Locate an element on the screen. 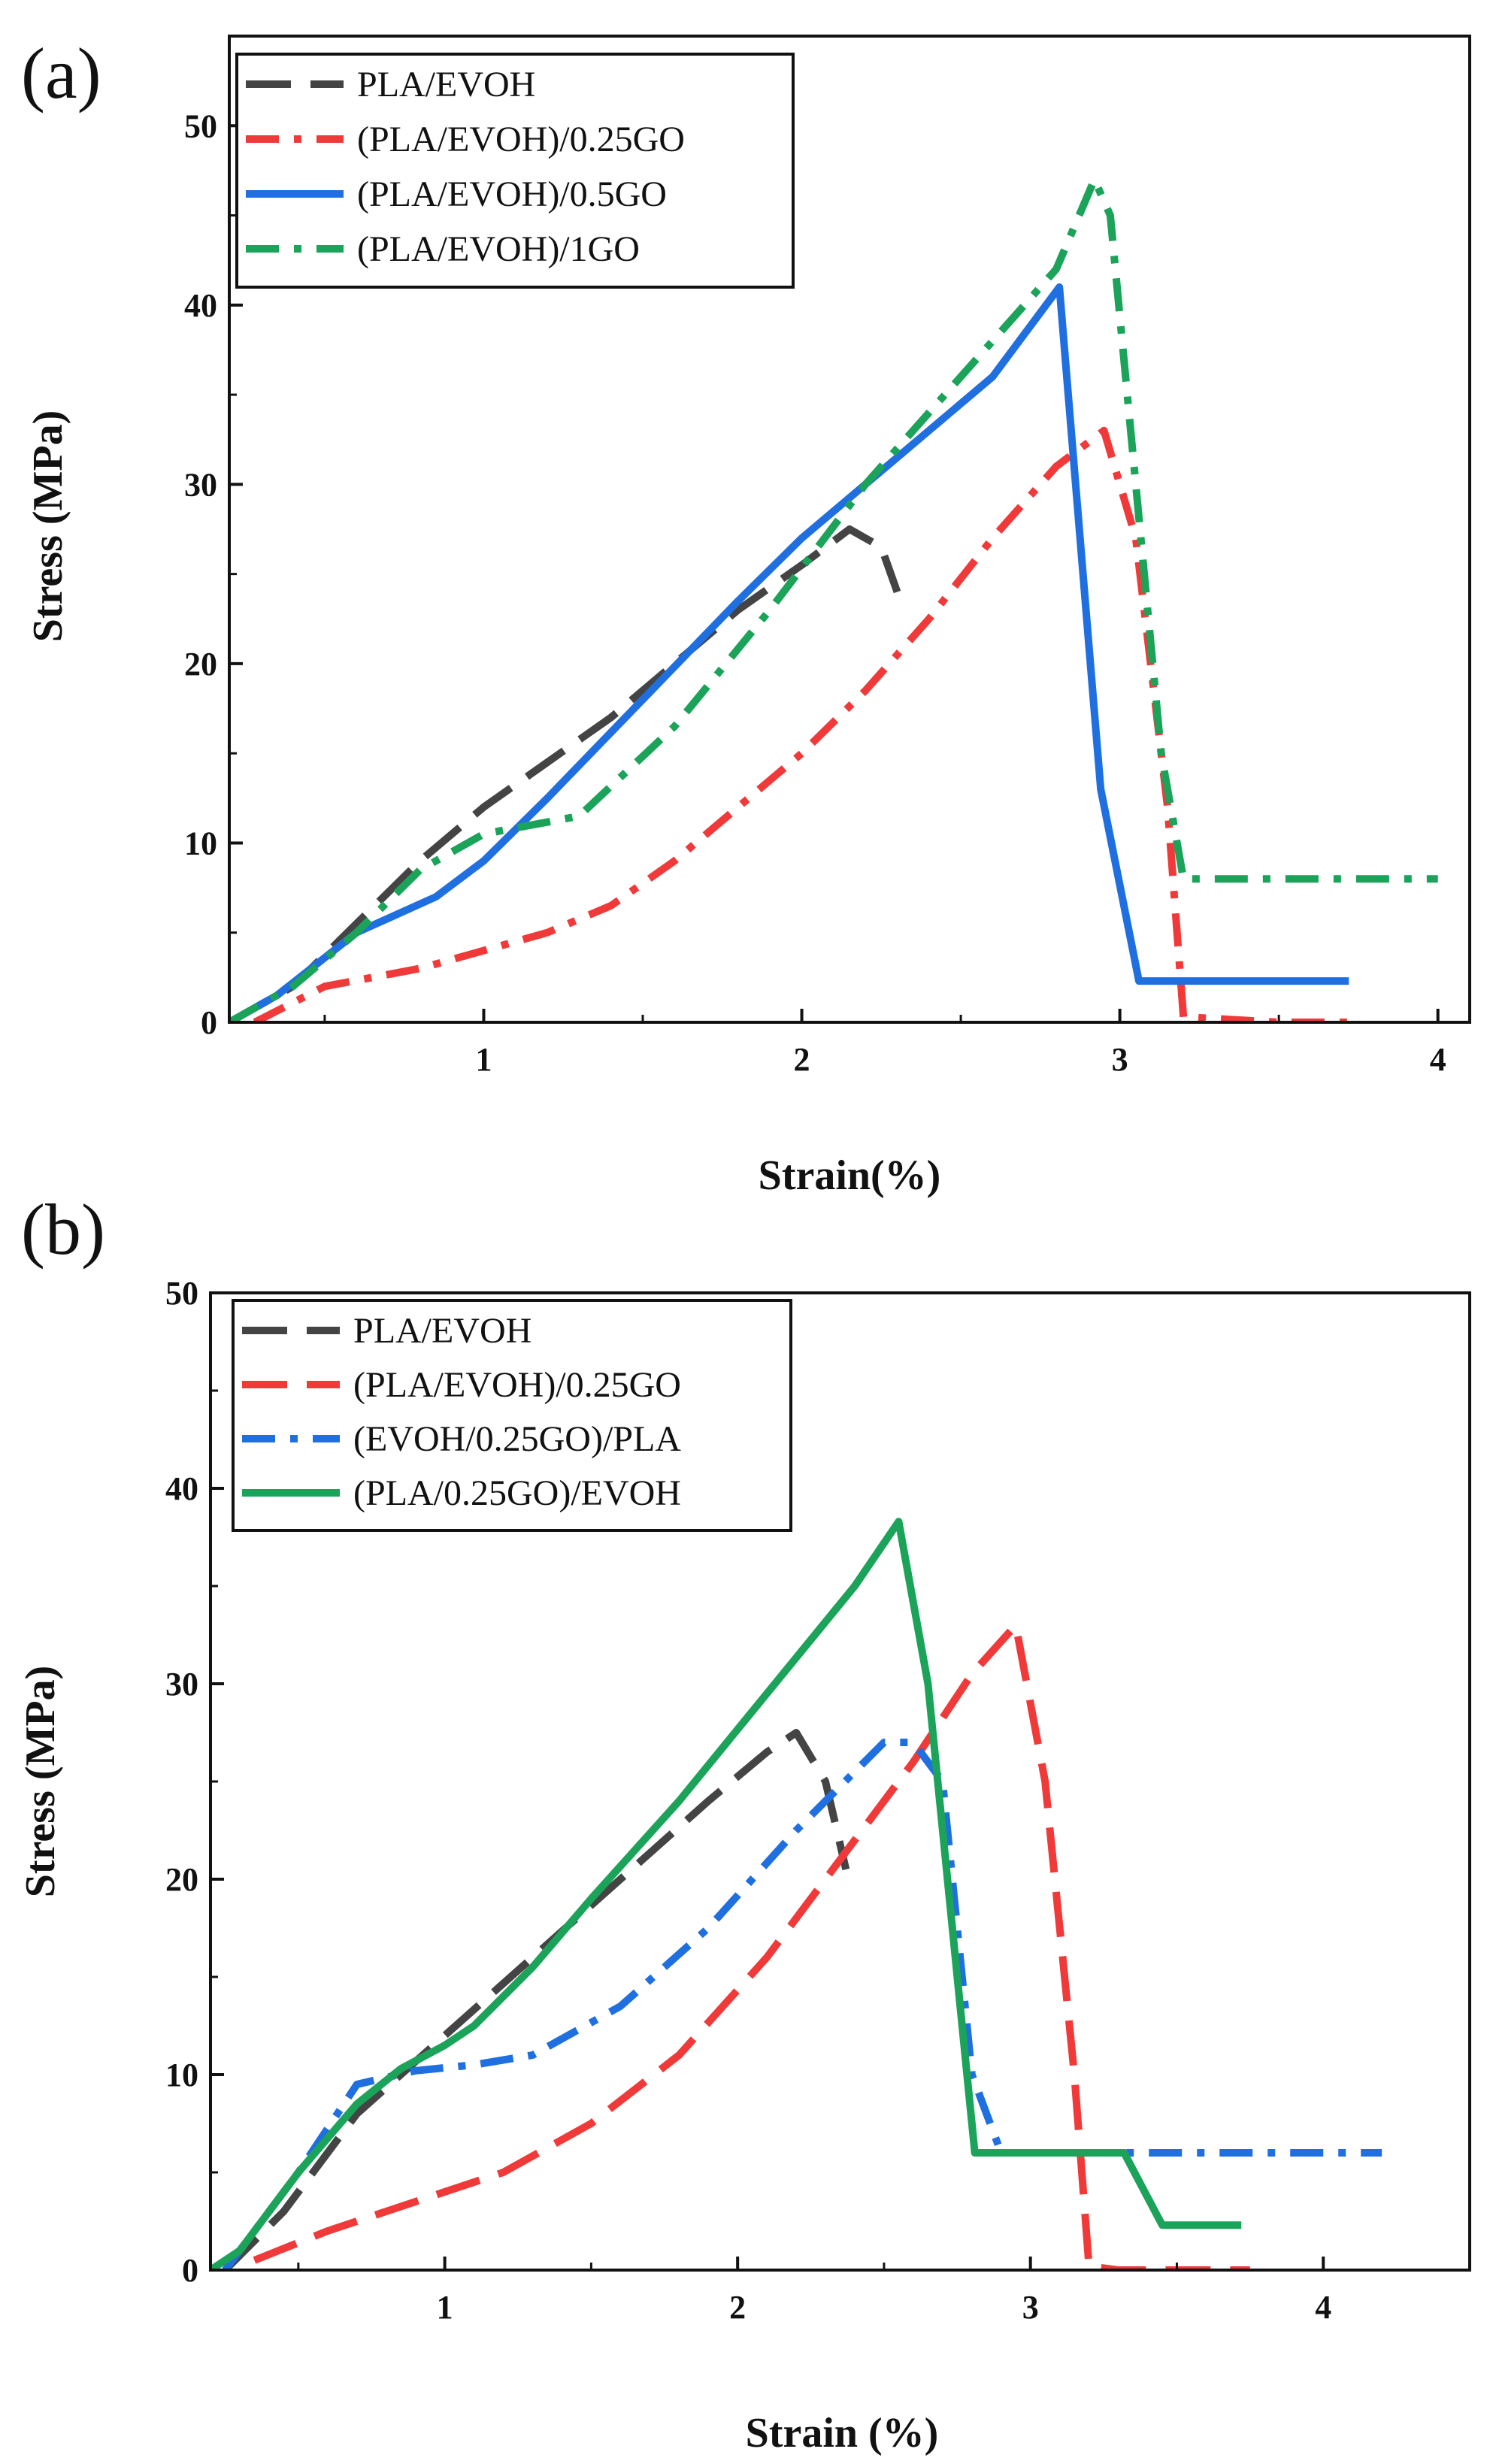  panel-a-series-pla-evoh is located at coordinates (565, 773).